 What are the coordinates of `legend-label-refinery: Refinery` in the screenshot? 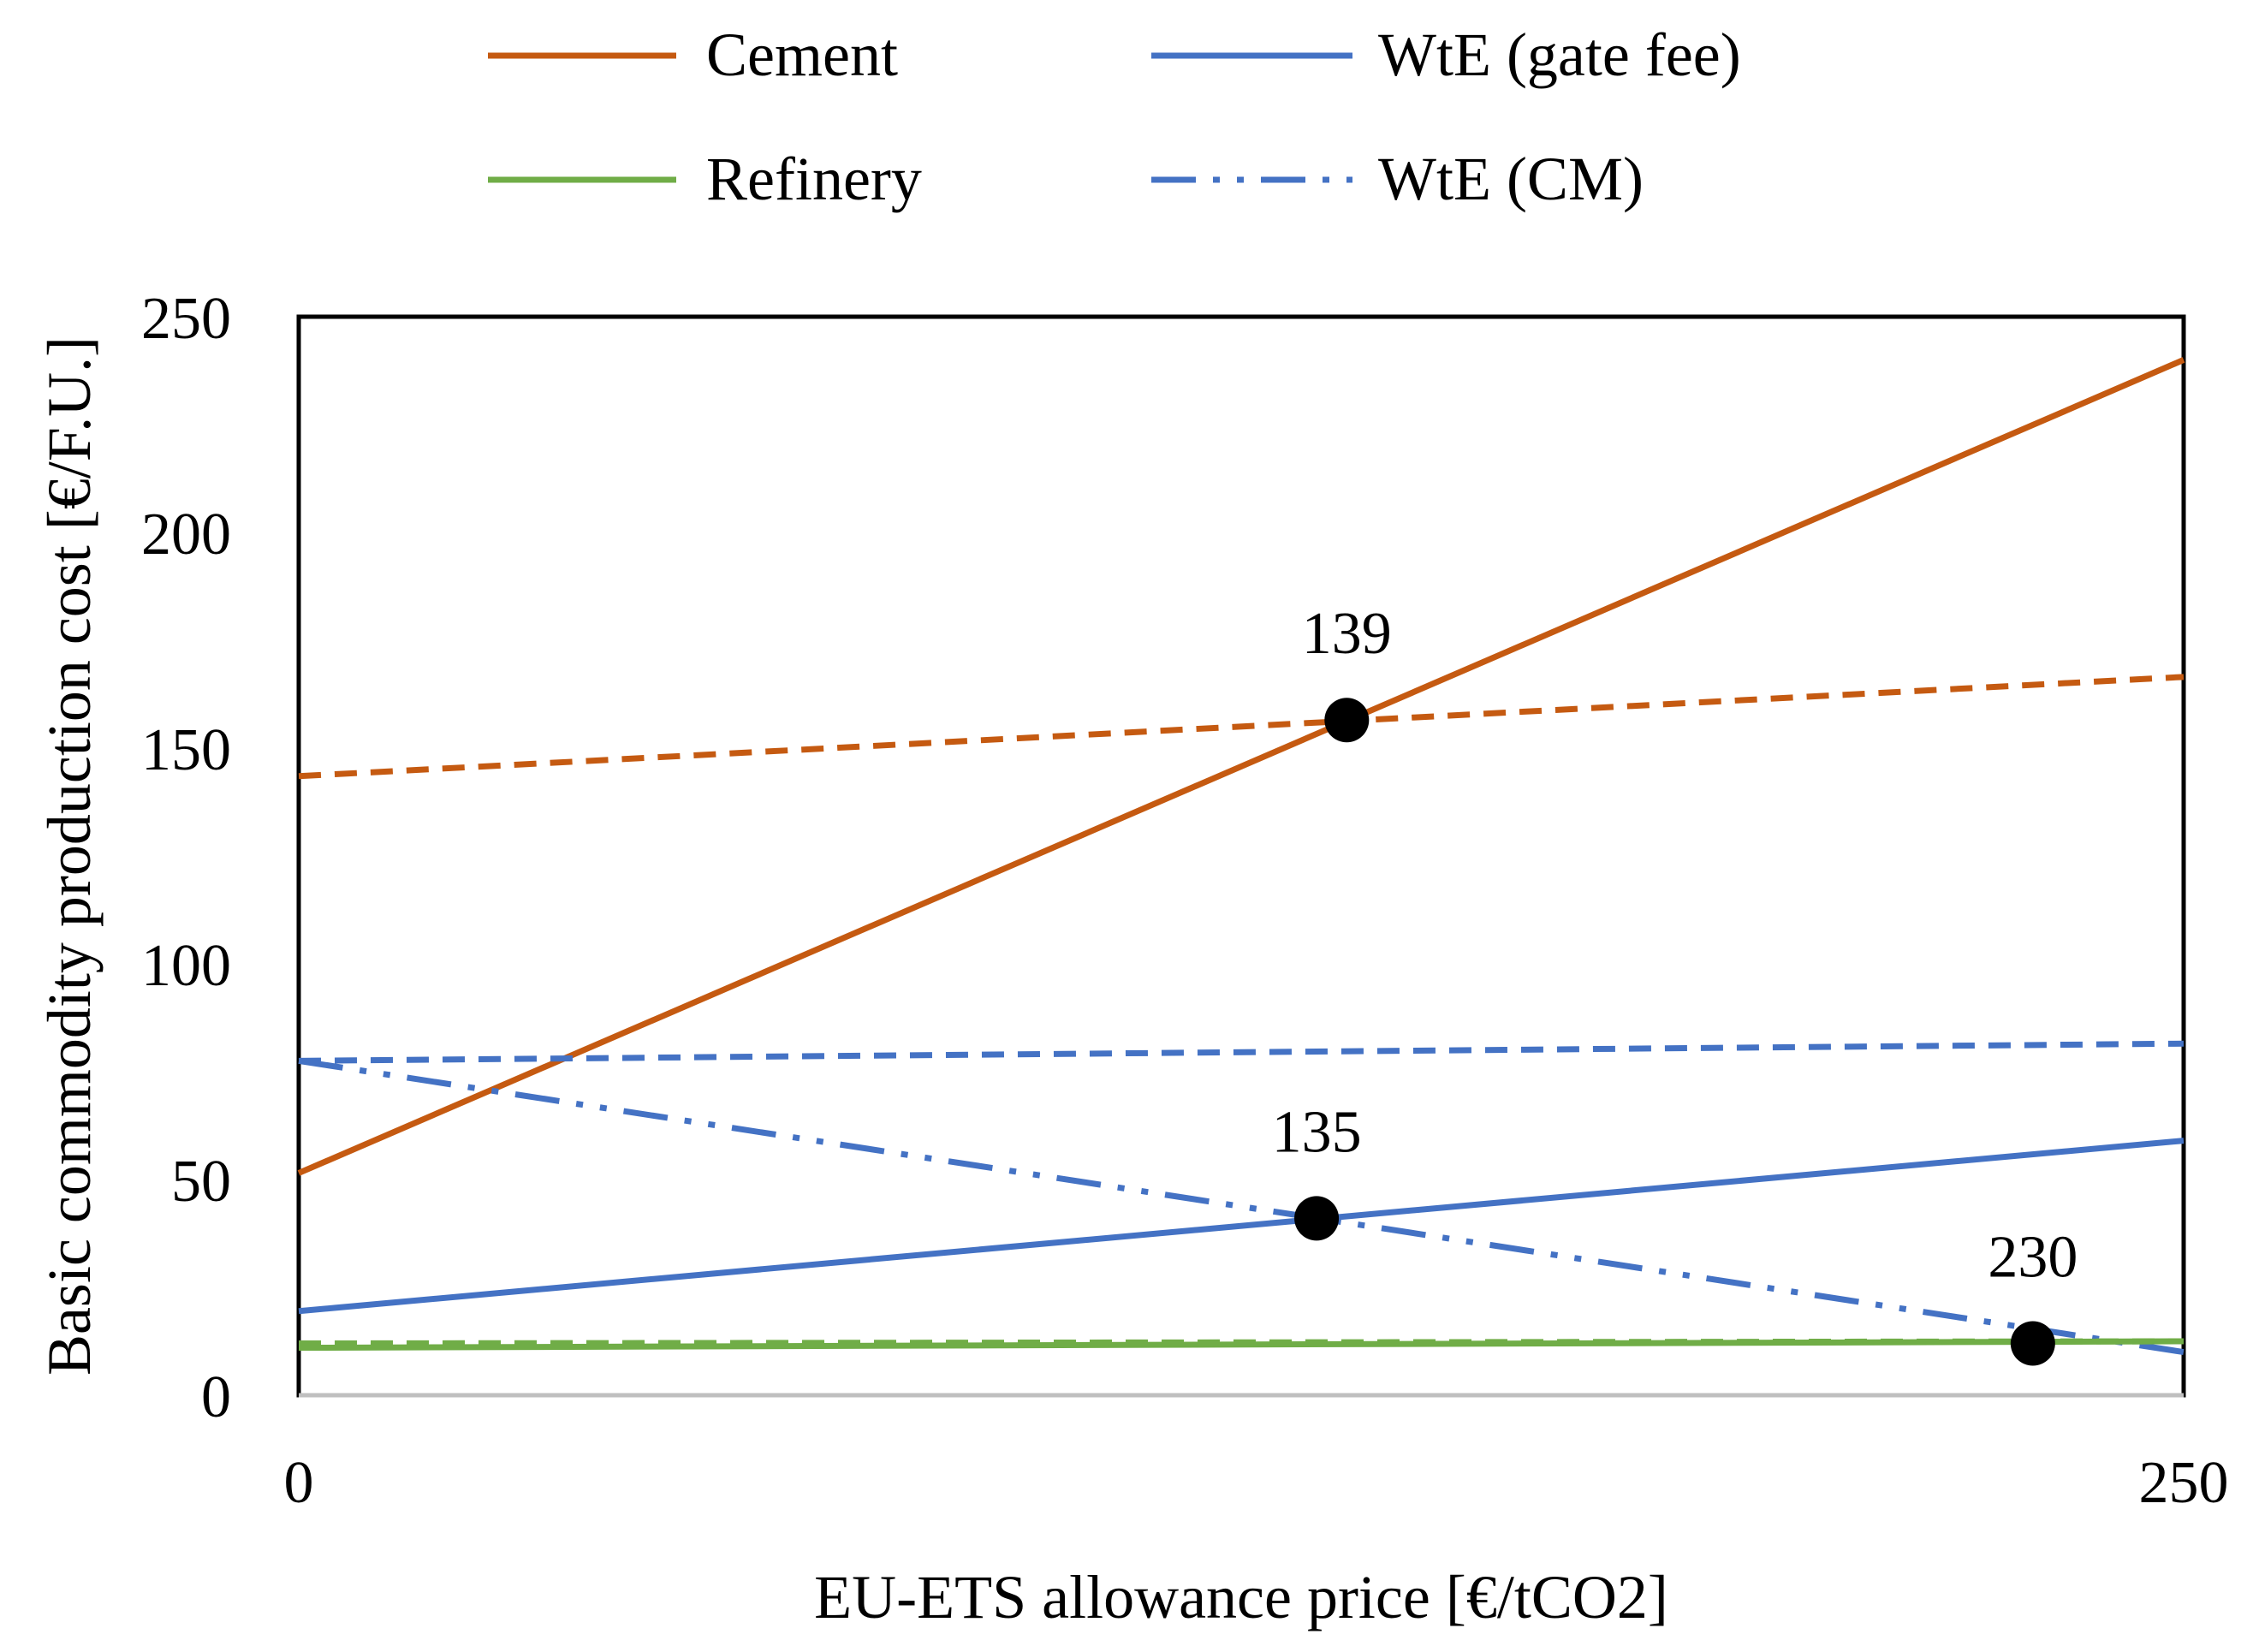 It's located at (814, 179).